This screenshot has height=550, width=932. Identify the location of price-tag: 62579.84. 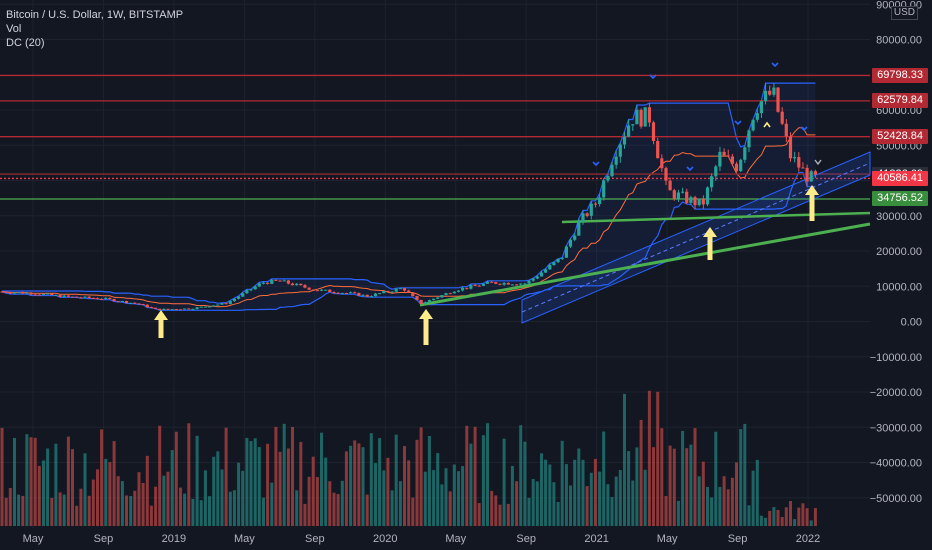
(900, 101).